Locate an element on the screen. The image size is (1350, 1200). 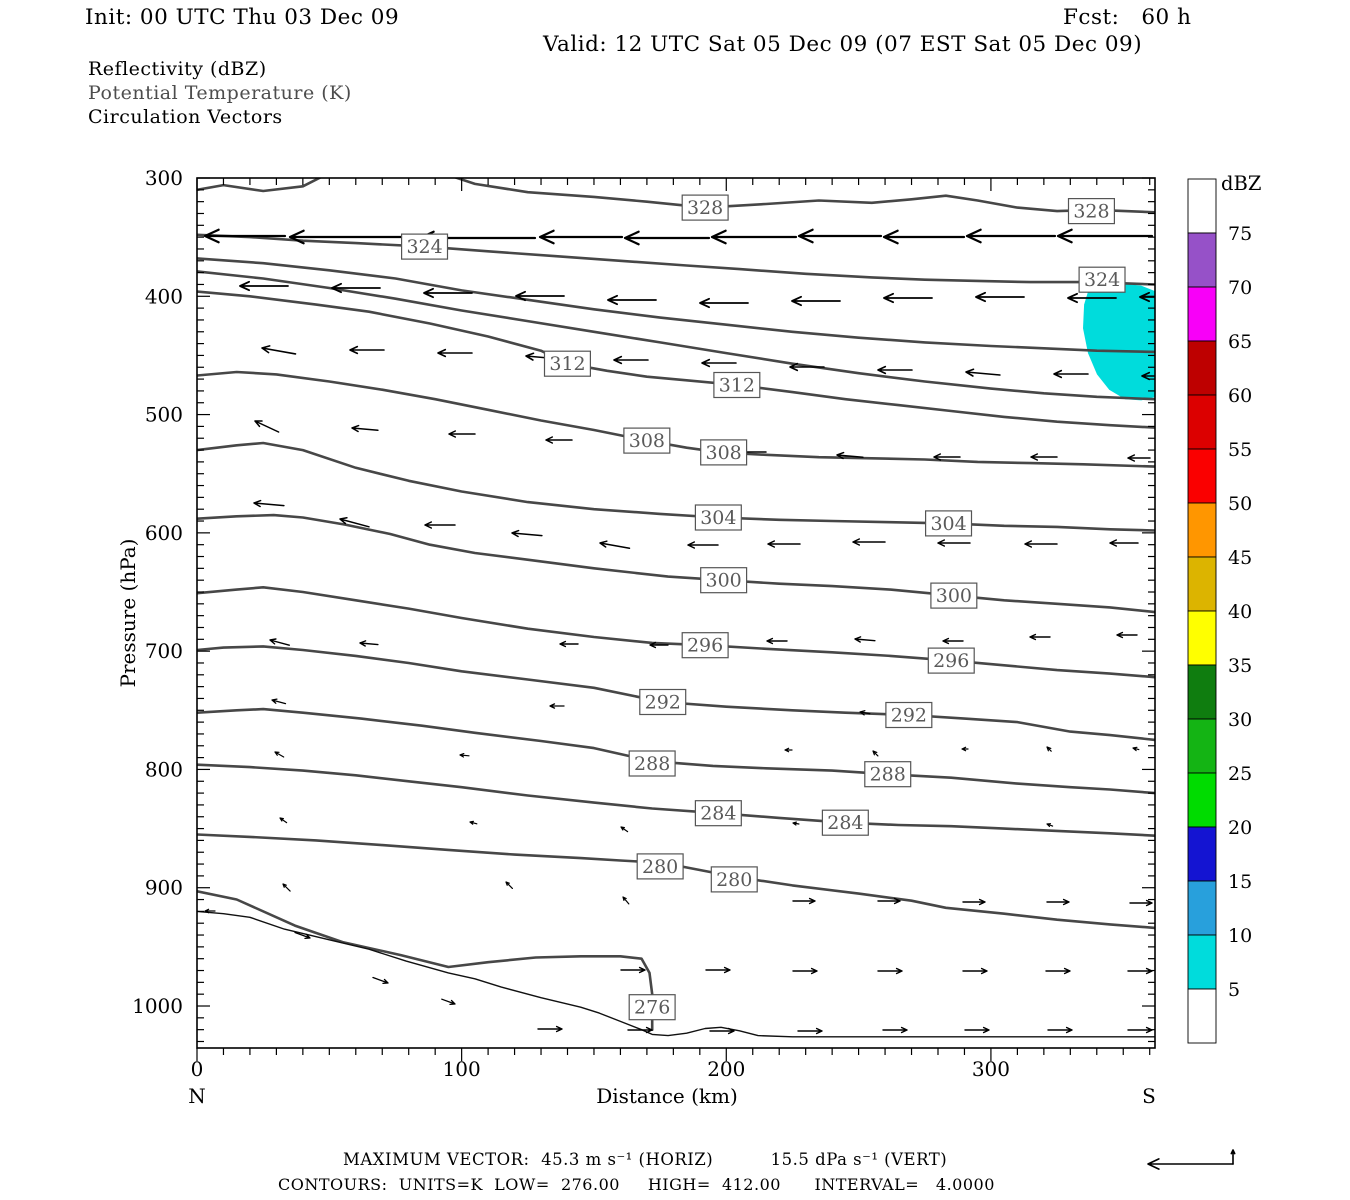
contour-label-text: 324 is located at coordinates (424, 247).